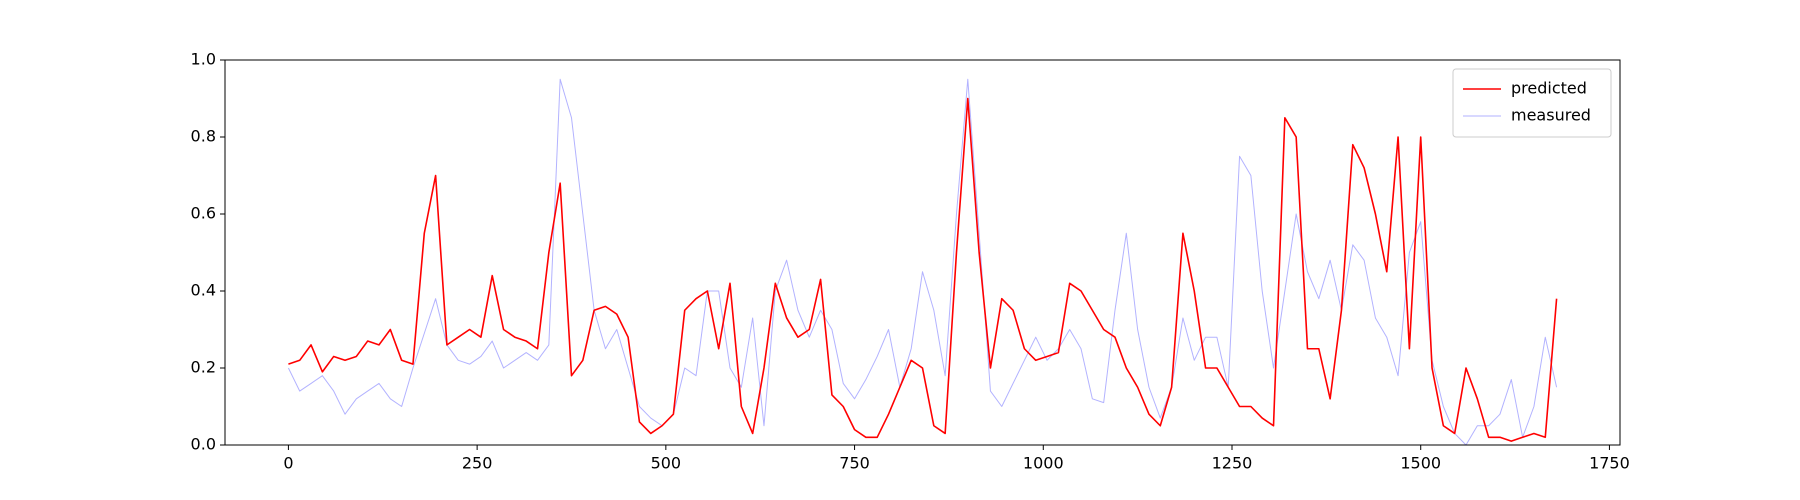  I want to click on x-tick-label: 0, so click(288, 463).